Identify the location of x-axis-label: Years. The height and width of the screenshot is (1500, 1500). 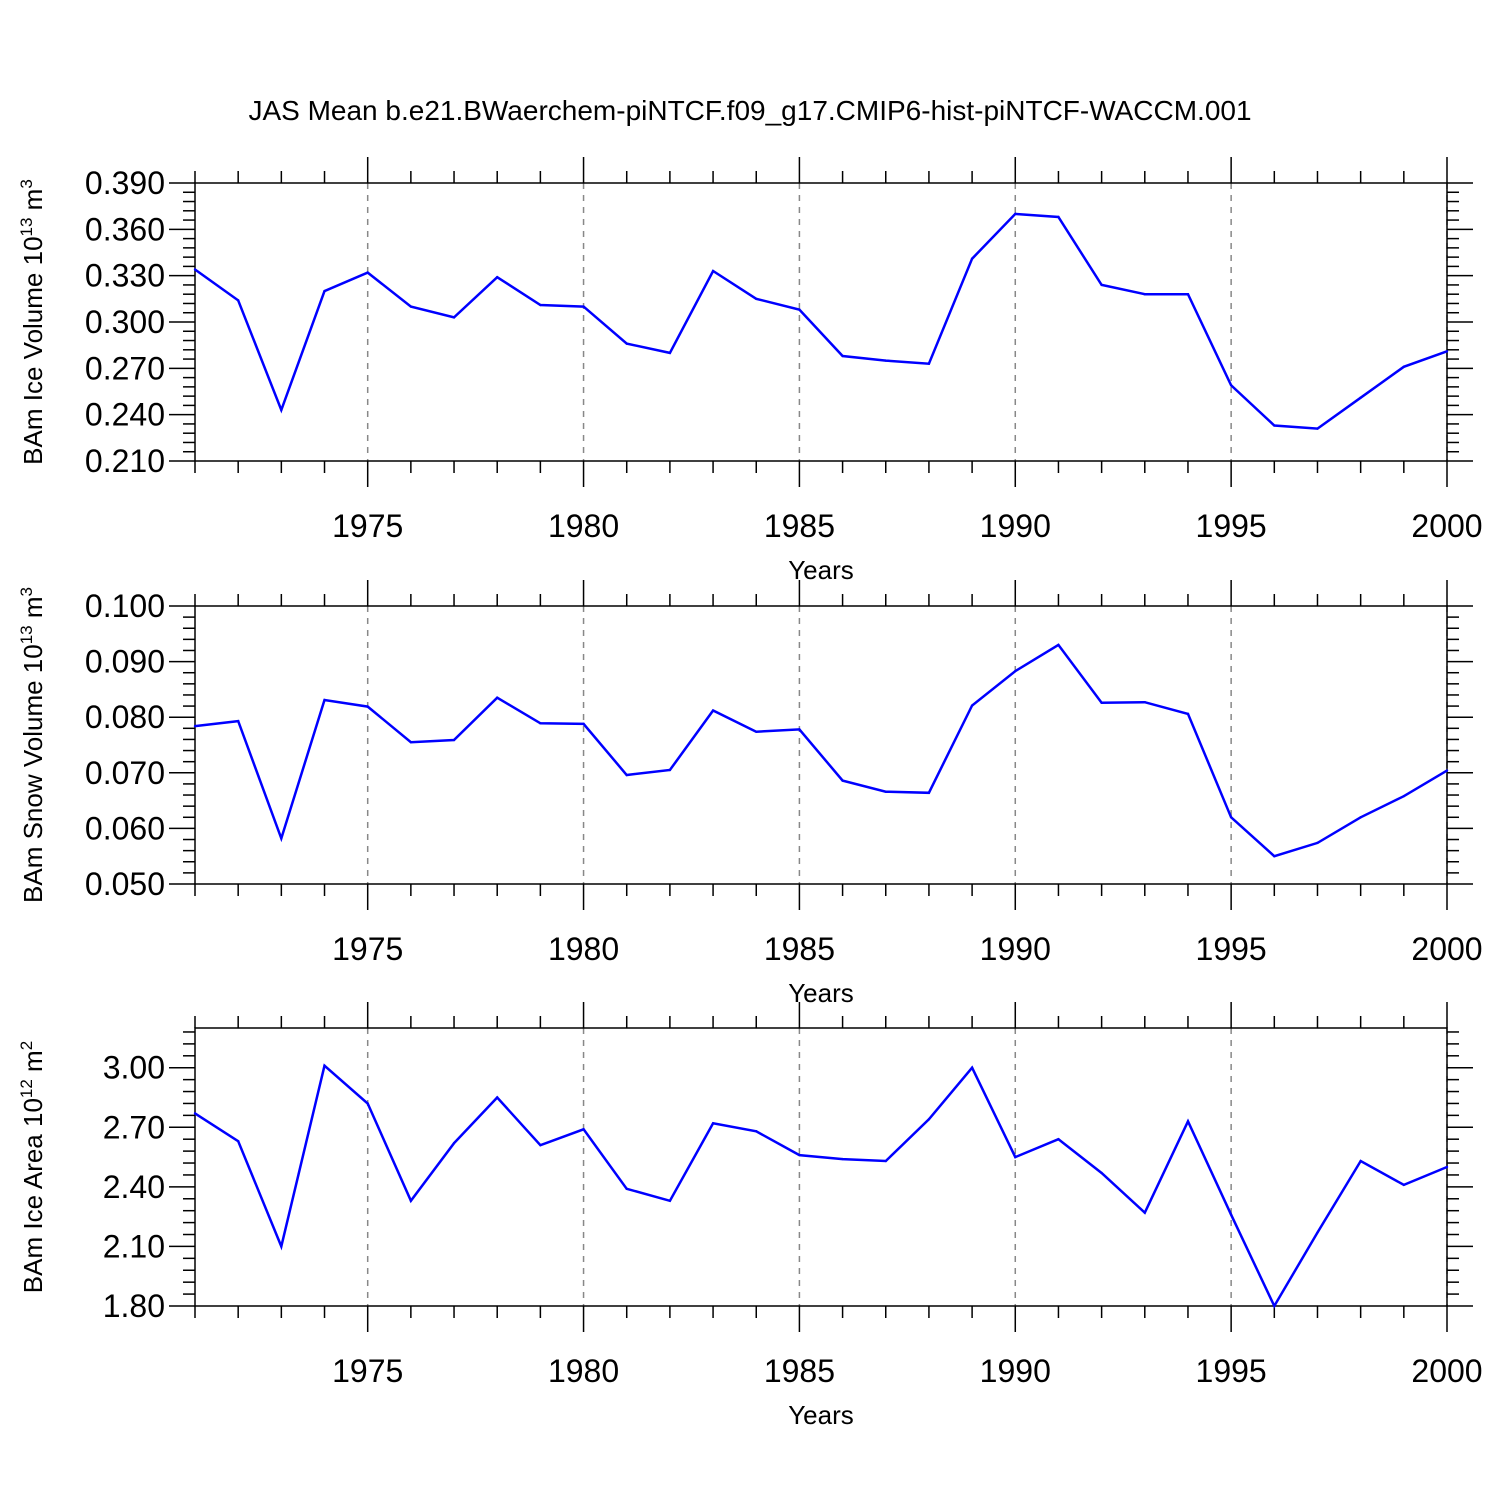
(821, 570).